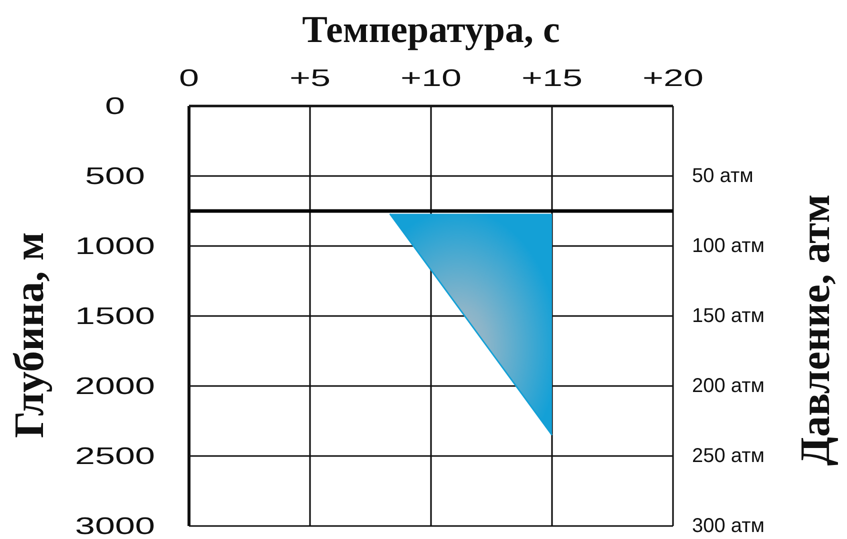 The width and height of the screenshot is (847, 539). Describe the element at coordinates (728, 456) in the screenshot. I see `y2-tick-label: 250 атм` at that location.